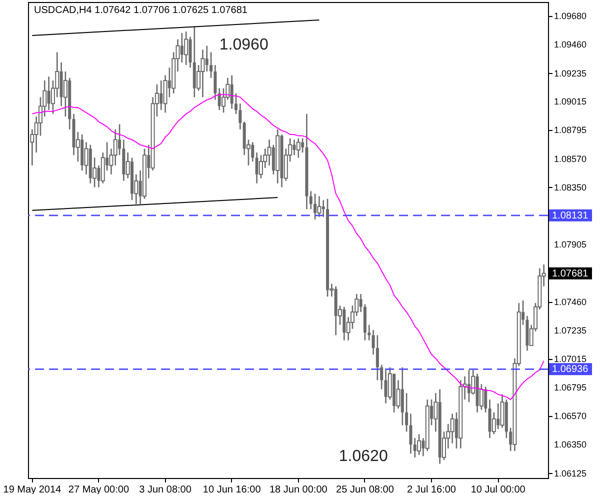 The image size is (600, 500). Describe the element at coordinates (570, 159) in the screenshot. I see `y-tick-label: 1.08570` at that location.